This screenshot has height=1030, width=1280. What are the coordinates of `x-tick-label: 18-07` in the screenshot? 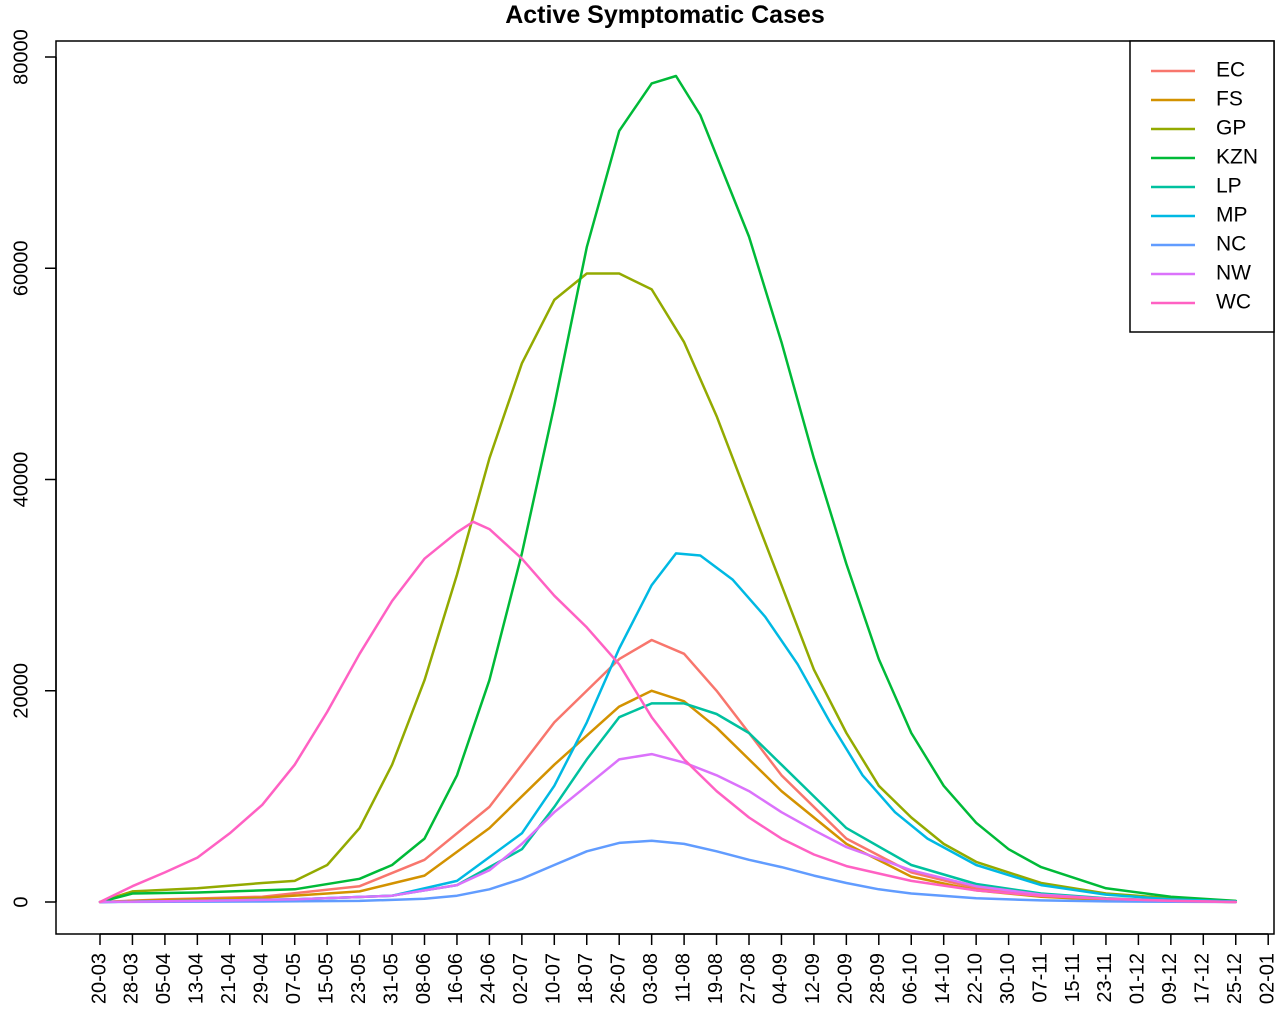 It's located at (586, 978).